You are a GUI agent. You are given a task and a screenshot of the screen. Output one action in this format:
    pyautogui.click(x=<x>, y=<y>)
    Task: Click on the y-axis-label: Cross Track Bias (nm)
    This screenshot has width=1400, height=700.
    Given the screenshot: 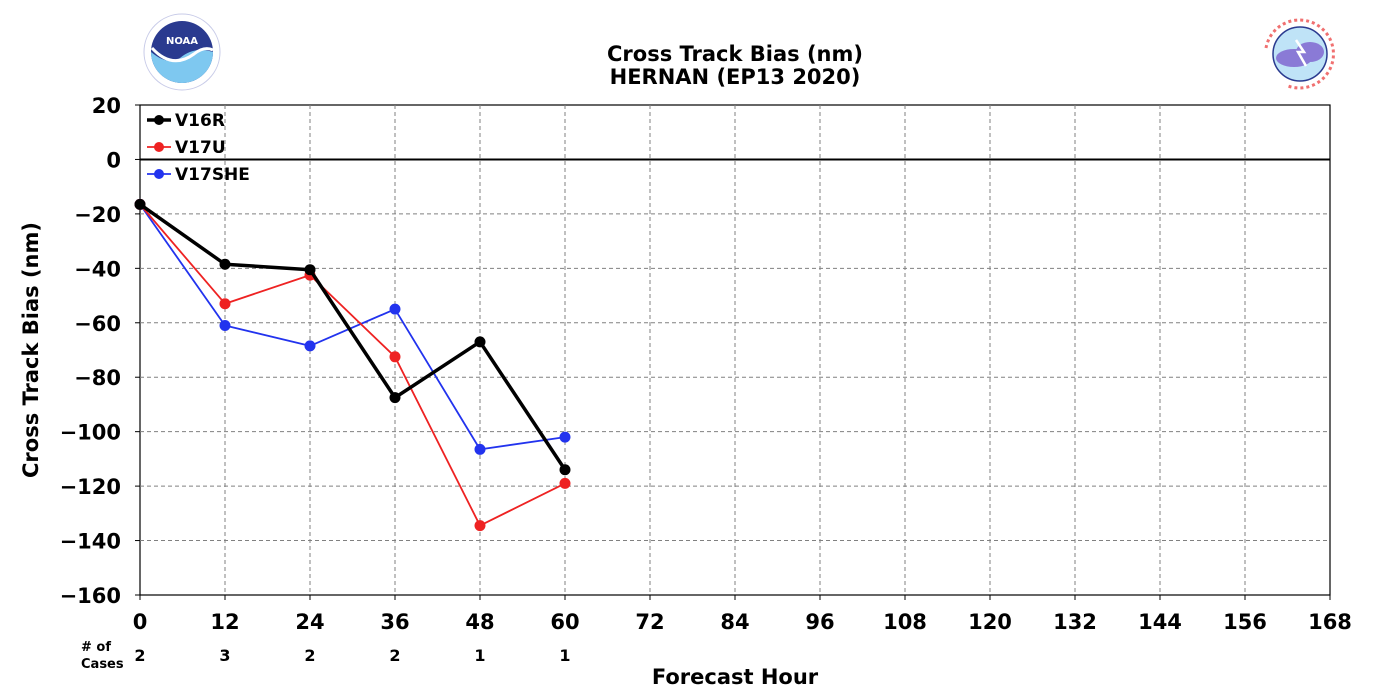 What is the action you would take?
    pyautogui.click(x=31, y=350)
    